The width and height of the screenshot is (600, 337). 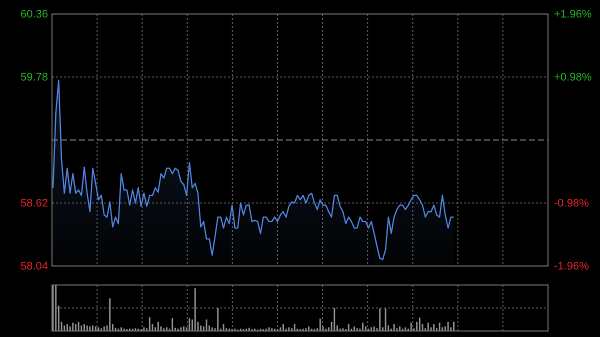 I want to click on y-tick-label: 60.36, so click(x=34, y=14).